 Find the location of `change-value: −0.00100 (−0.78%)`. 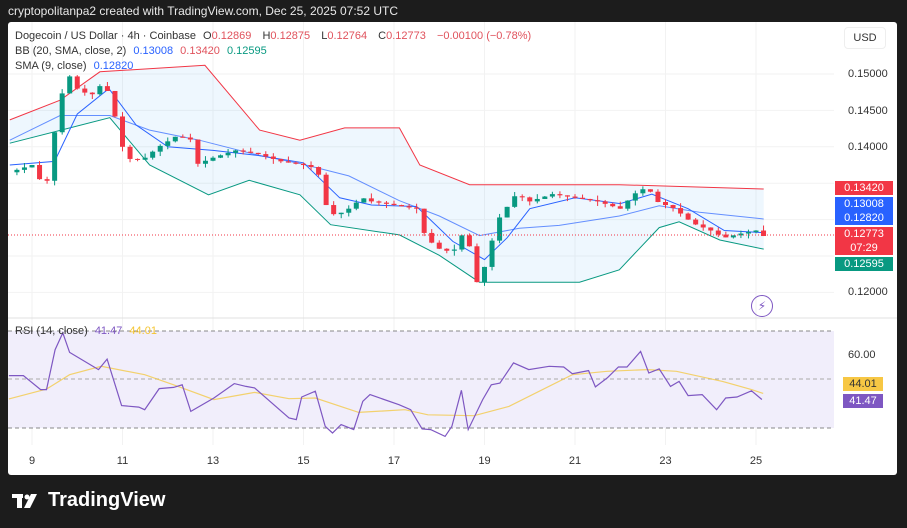

change-value: −0.00100 (−0.78%) is located at coordinates (484, 36).